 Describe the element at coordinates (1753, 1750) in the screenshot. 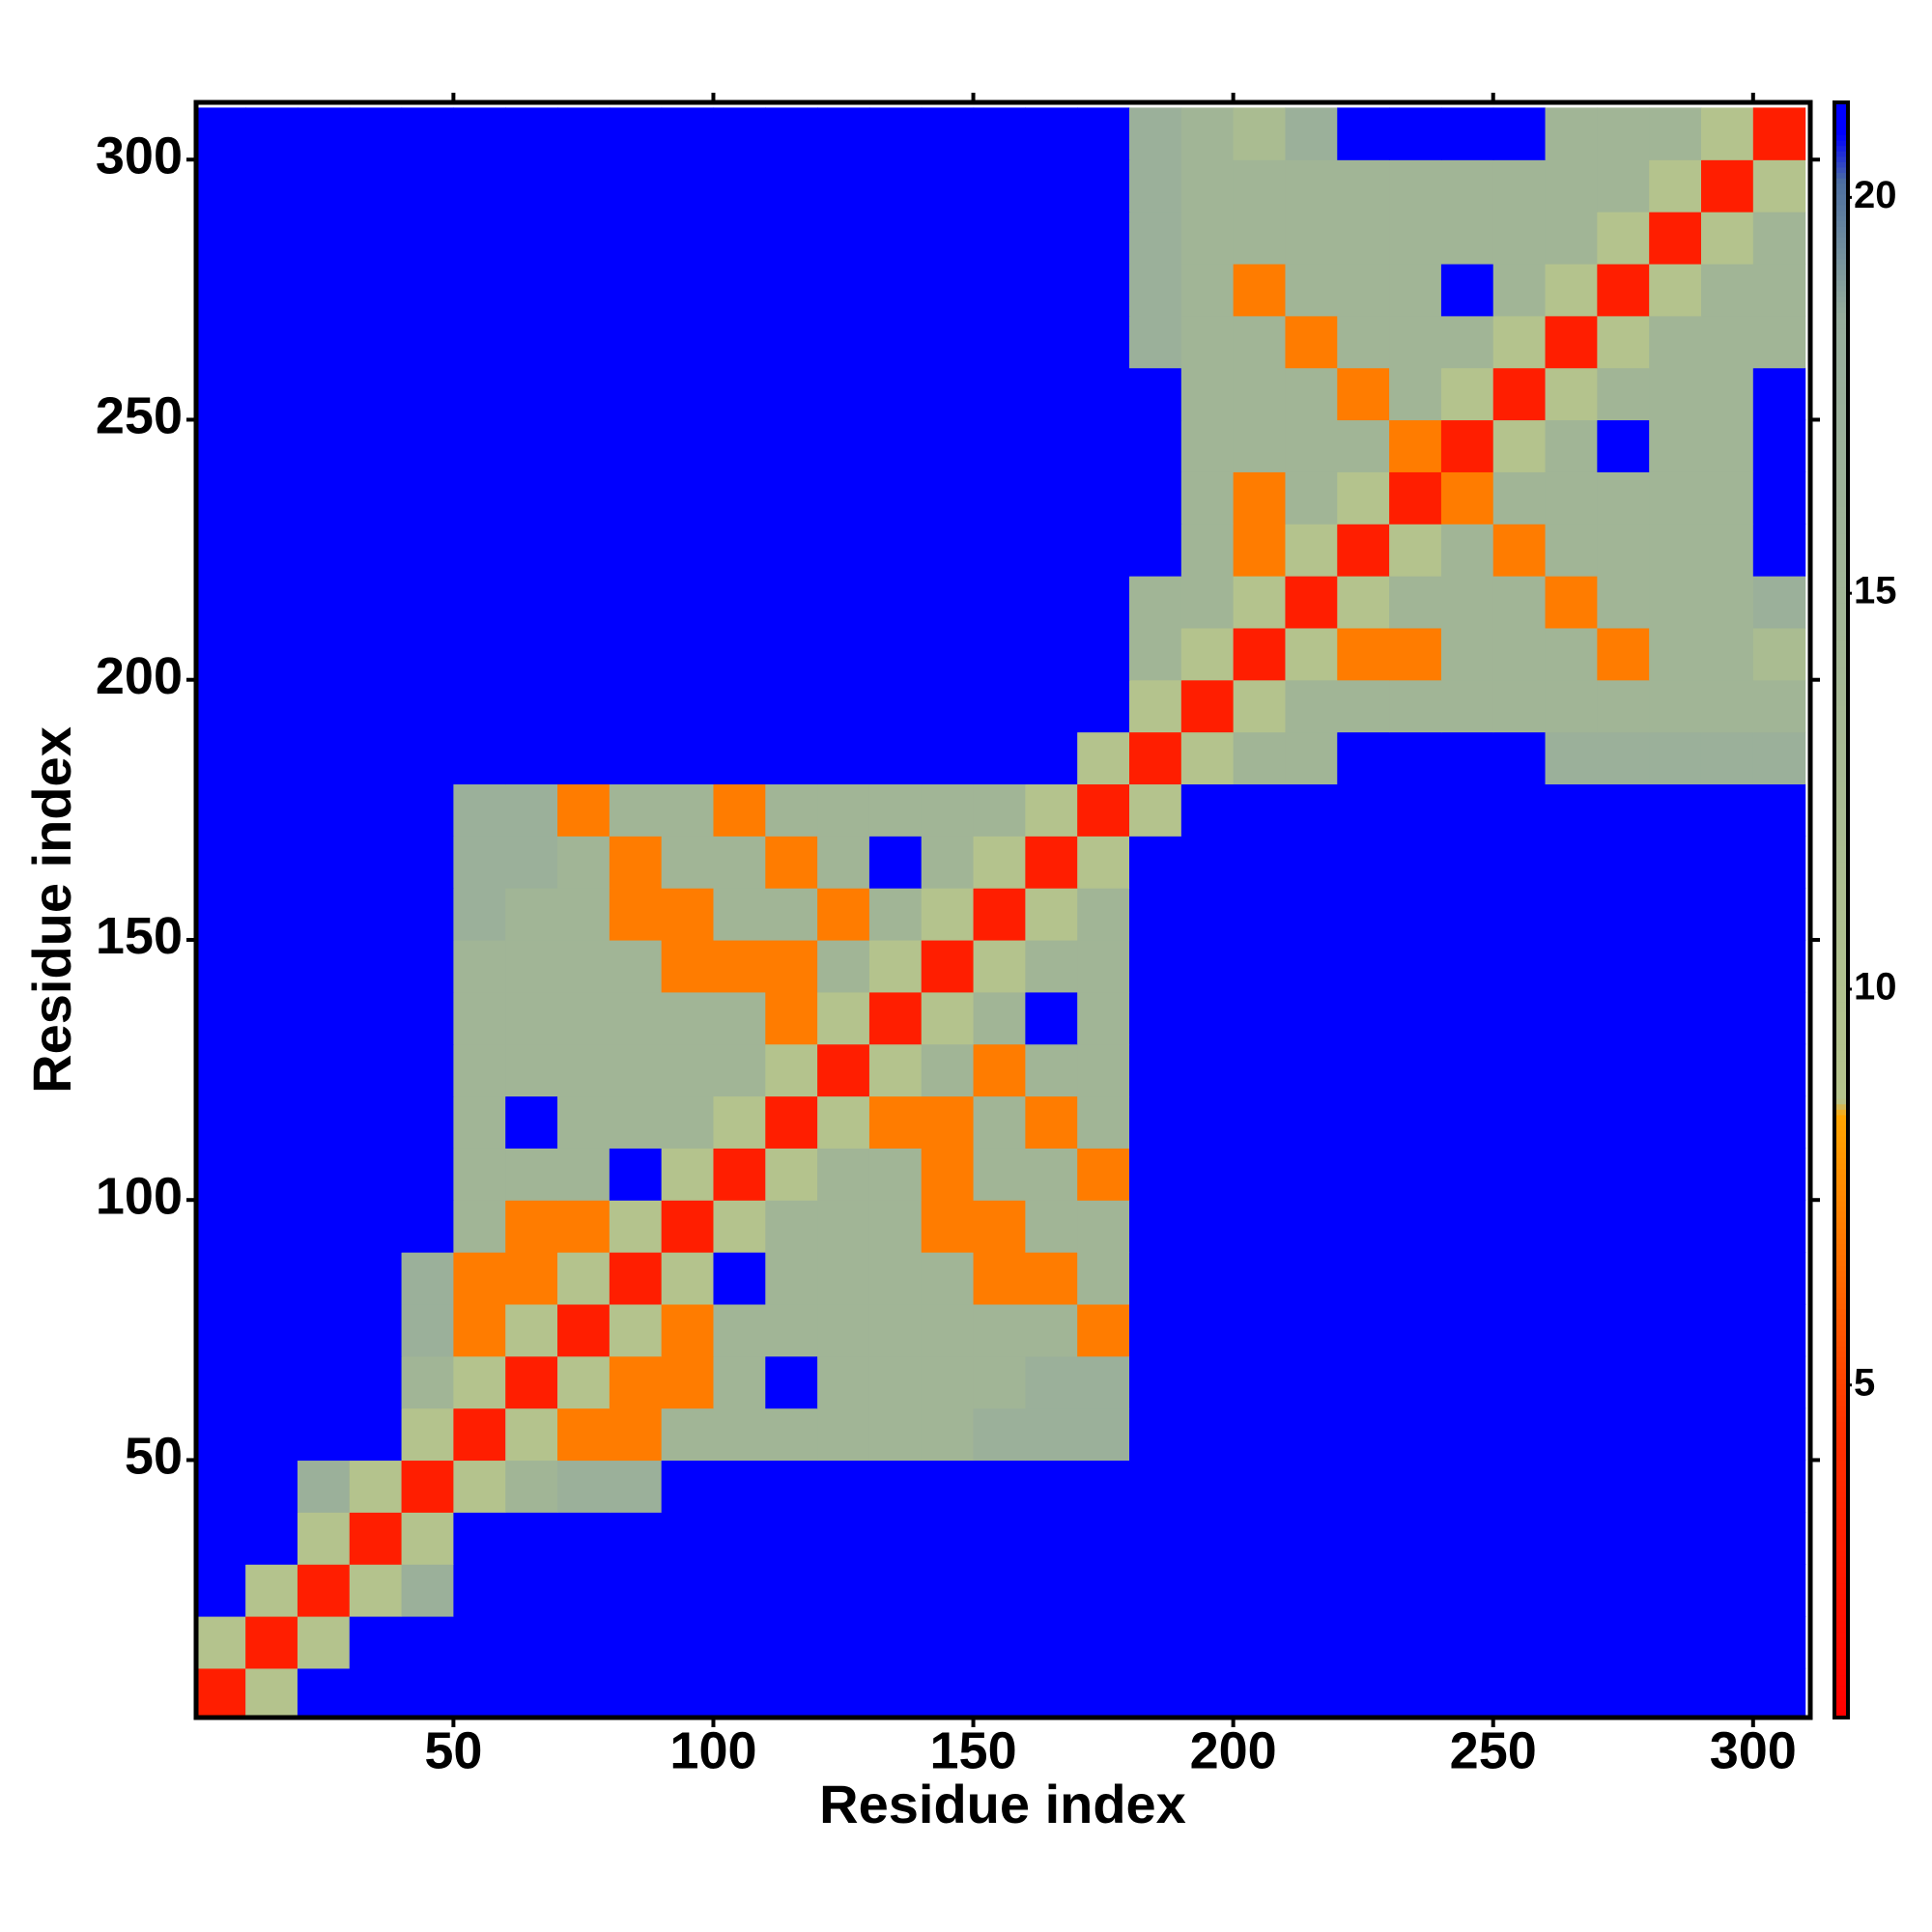

I see `x-tick-label: 300` at that location.